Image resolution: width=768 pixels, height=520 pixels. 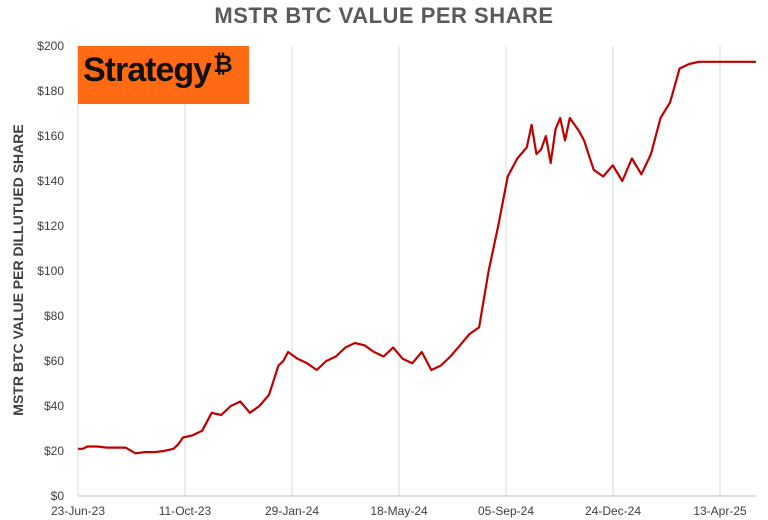 I want to click on strategy-logo: Strategy₿, so click(x=163, y=75).